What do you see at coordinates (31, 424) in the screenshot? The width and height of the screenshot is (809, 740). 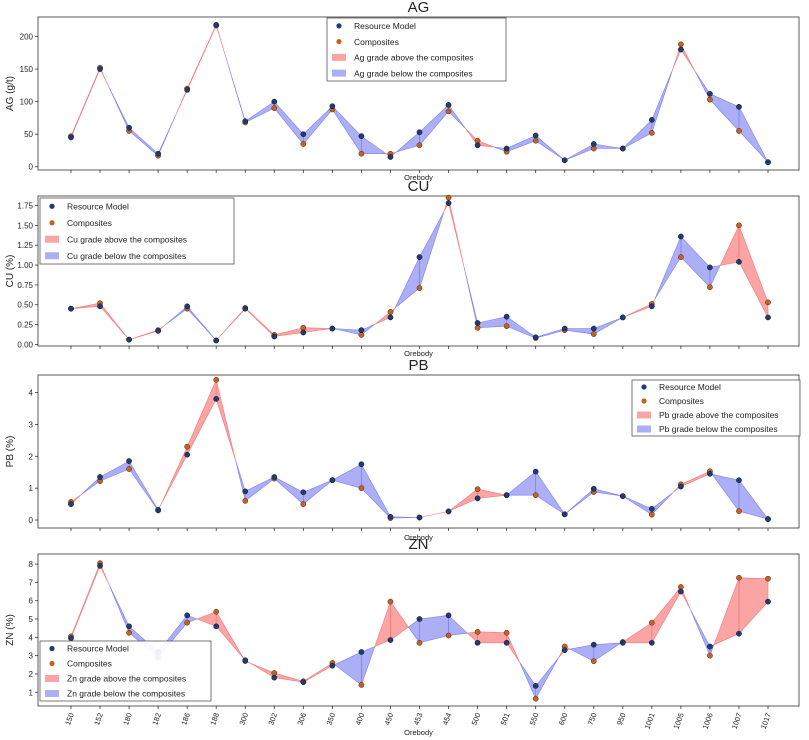 I see `y-tick-label: 3` at bounding box center [31, 424].